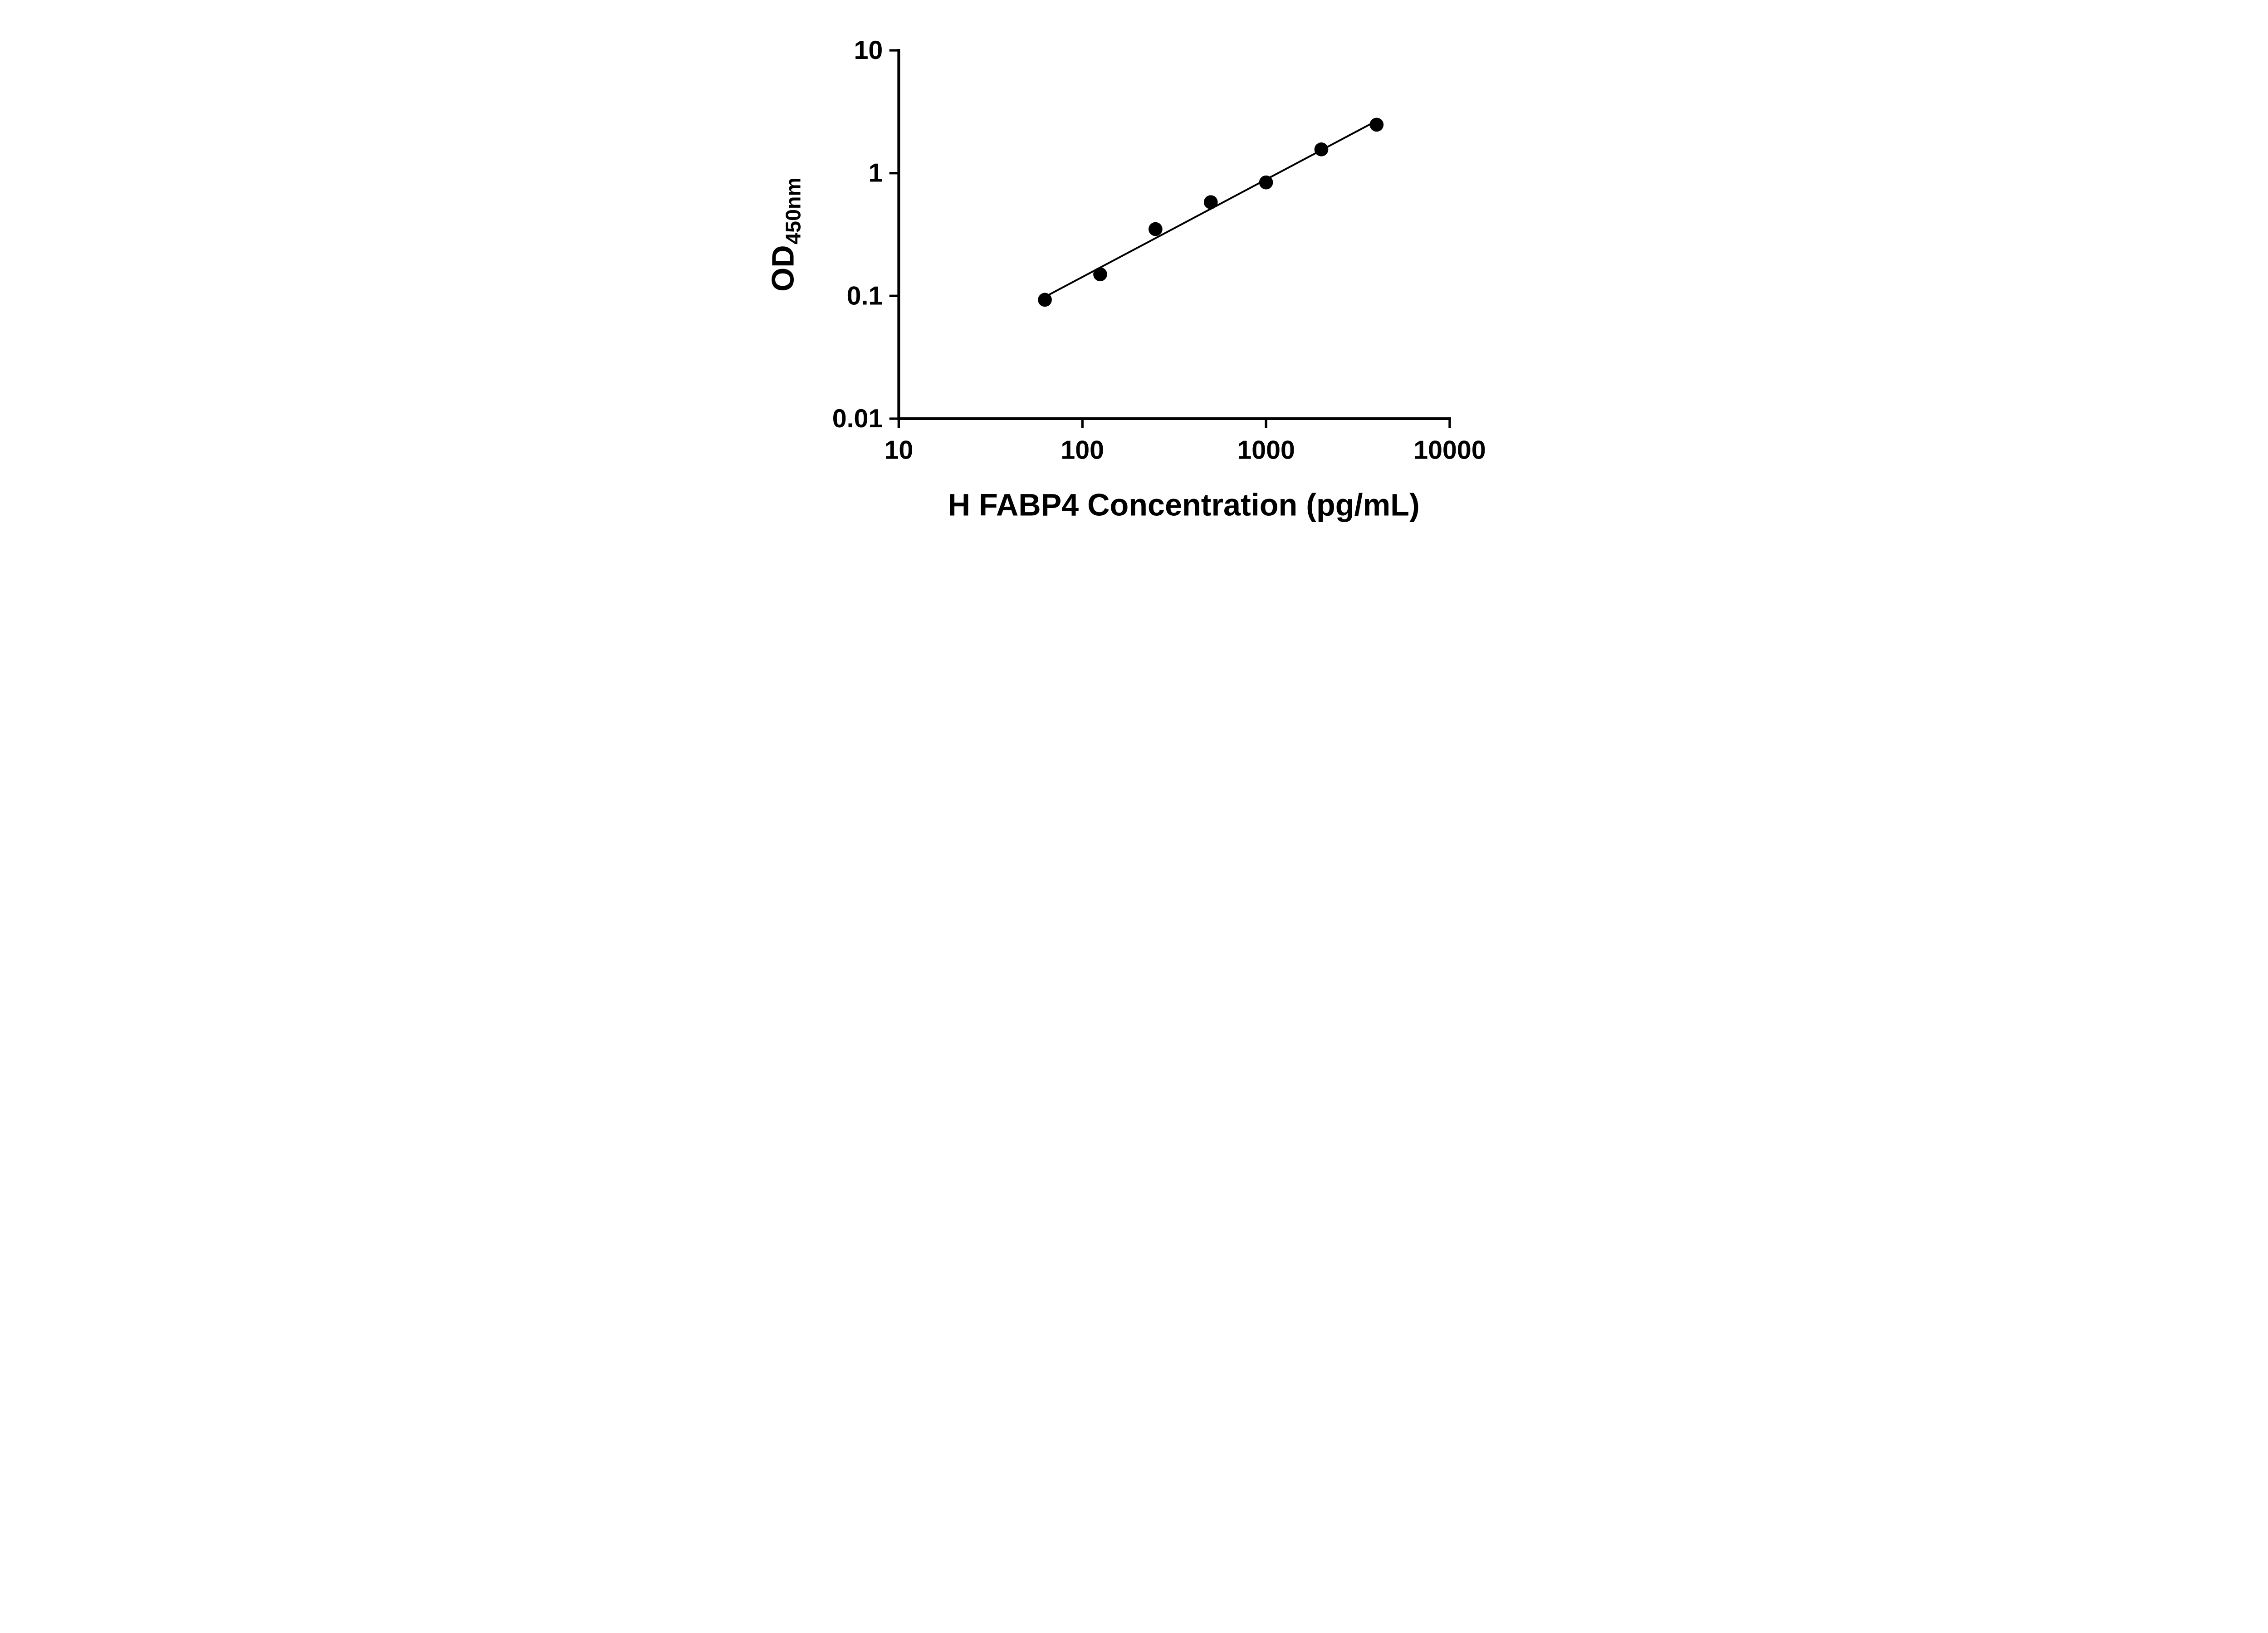  What do you see at coordinates (875, 173) in the screenshot?
I see `y-tick-label: 1` at bounding box center [875, 173].